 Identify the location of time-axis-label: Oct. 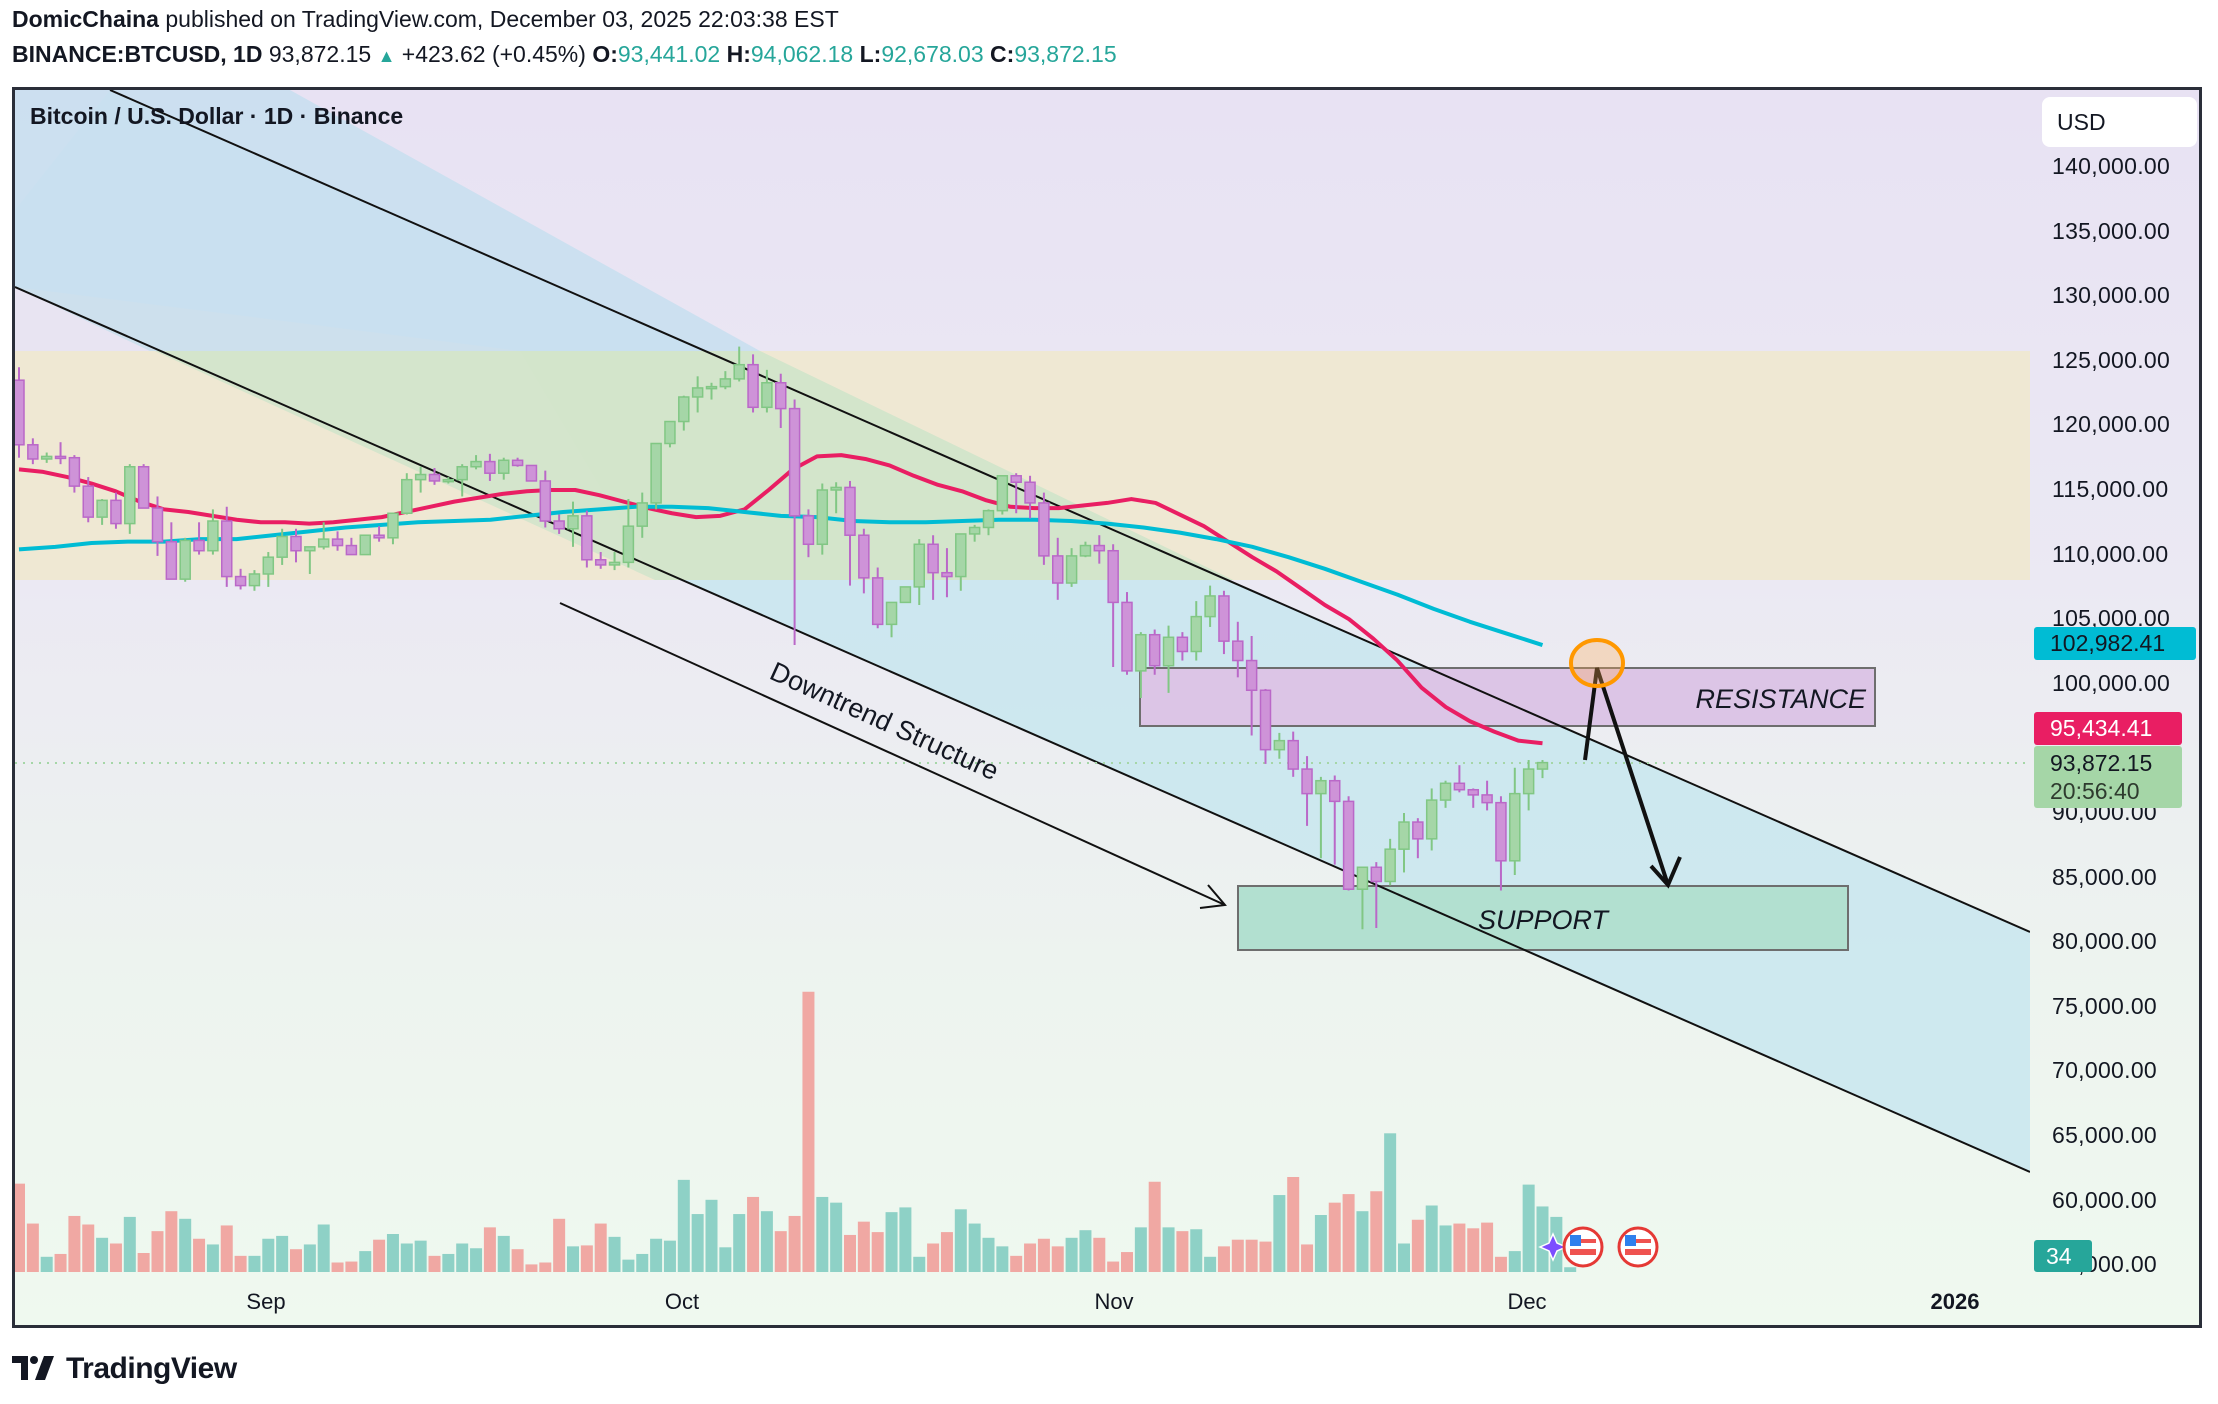
(682, 1301).